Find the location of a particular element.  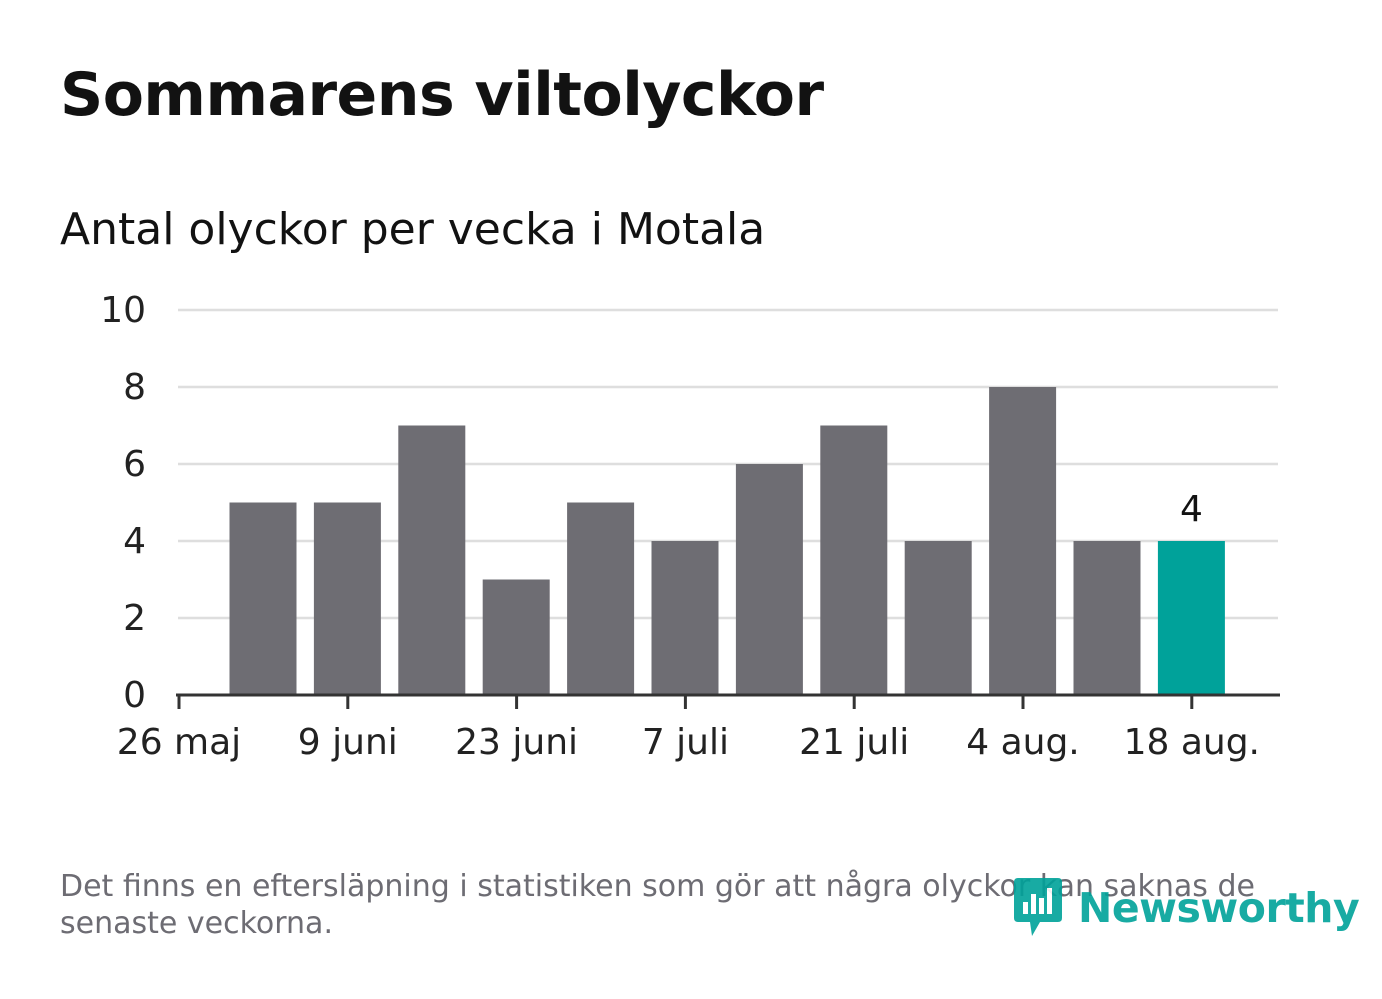

chart-title: Sommarens viltolyckor is located at coordinates (442, 95).